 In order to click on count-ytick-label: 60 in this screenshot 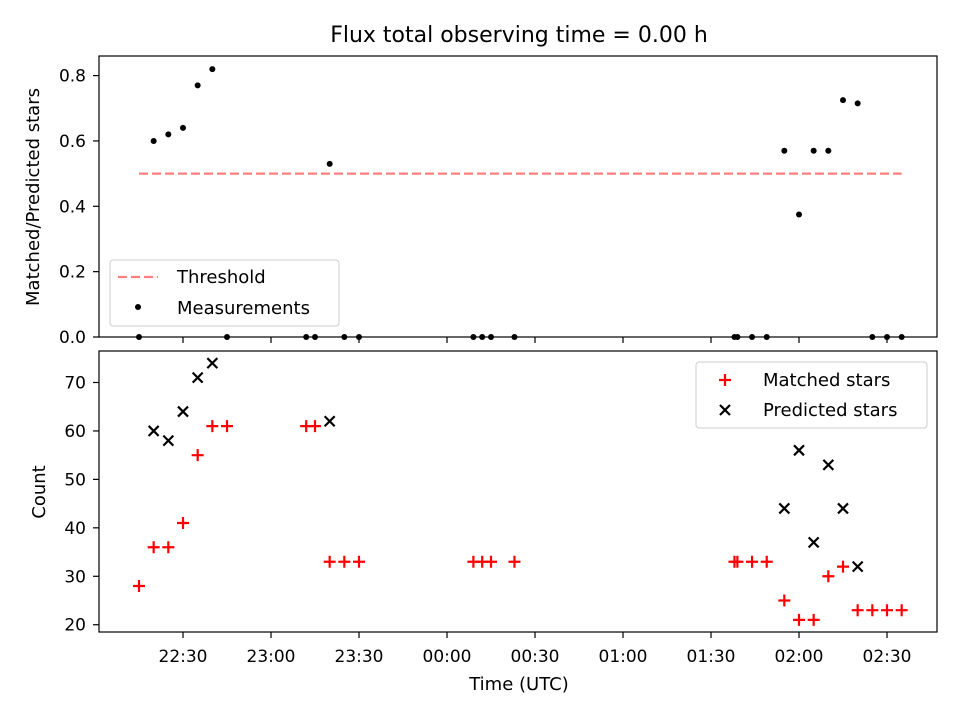, I will do `click(75, 432)`.